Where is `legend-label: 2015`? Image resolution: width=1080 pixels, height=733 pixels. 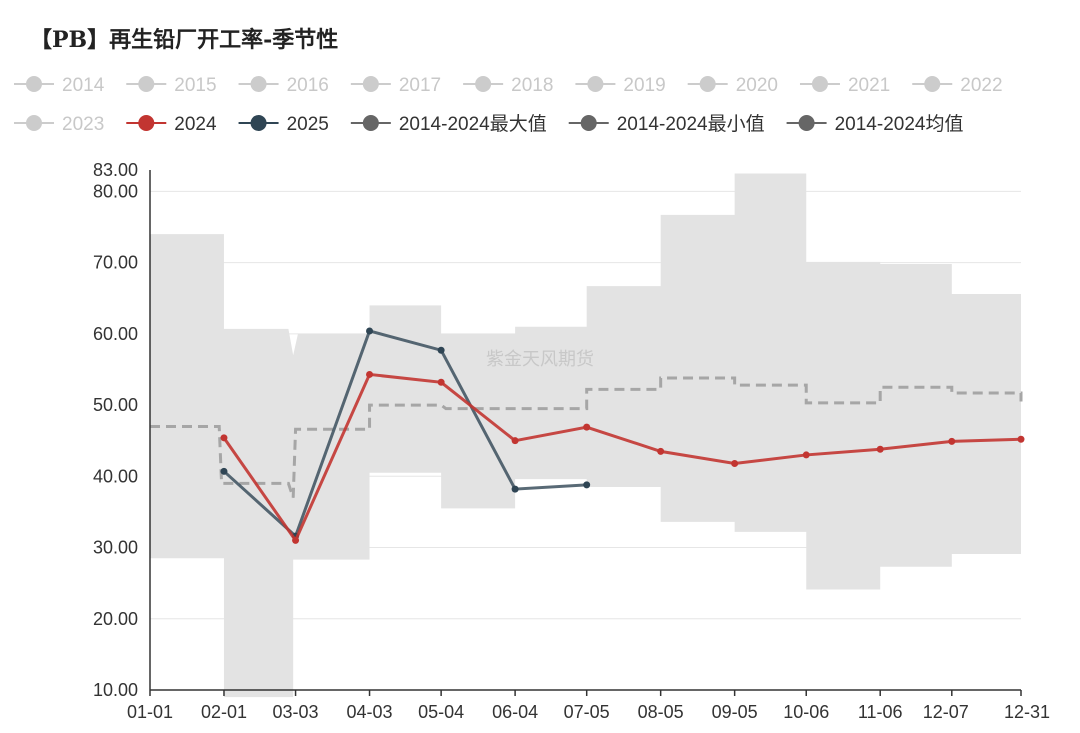
legend-label: 2015 is located at coordinates (195, 85).